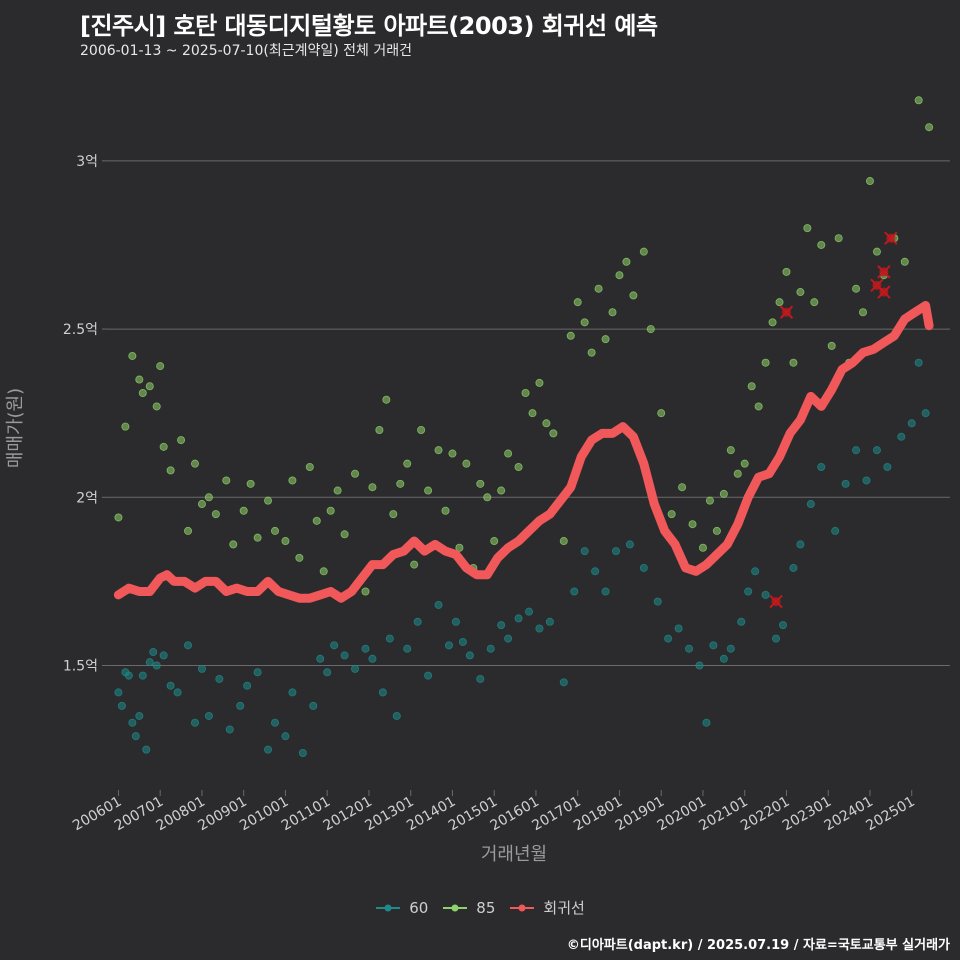 This screenshot has width=960, height=960. I want to click on highlight-marker, so click(786, 312).